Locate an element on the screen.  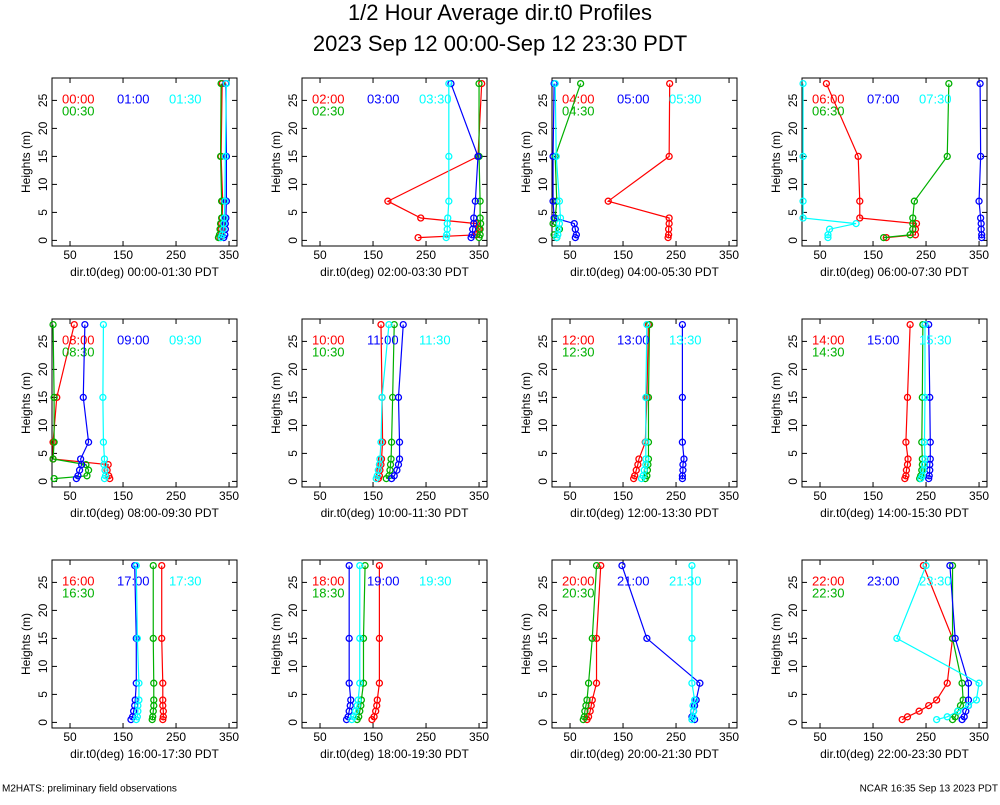
legend-label: 04:30 is located at coordinates (578, 110).